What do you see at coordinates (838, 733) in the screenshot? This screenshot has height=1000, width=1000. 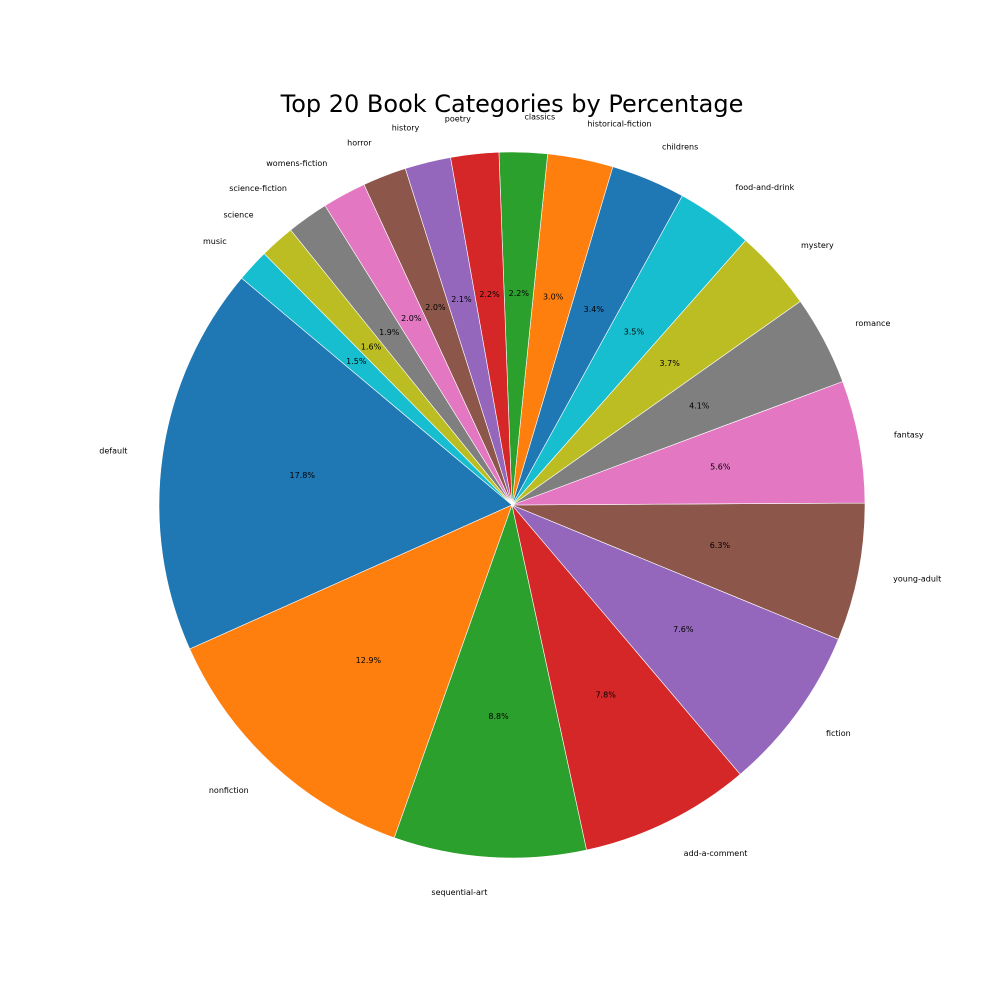 I see `slice-label-fiction: fiction` at bounding box center [838, 733].